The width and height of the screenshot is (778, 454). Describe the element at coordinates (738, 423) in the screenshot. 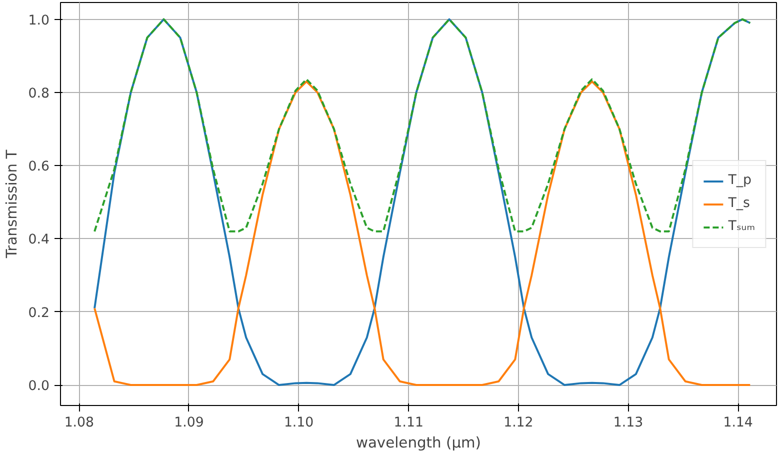

I see `x-tick-label: 1.14` at that location.